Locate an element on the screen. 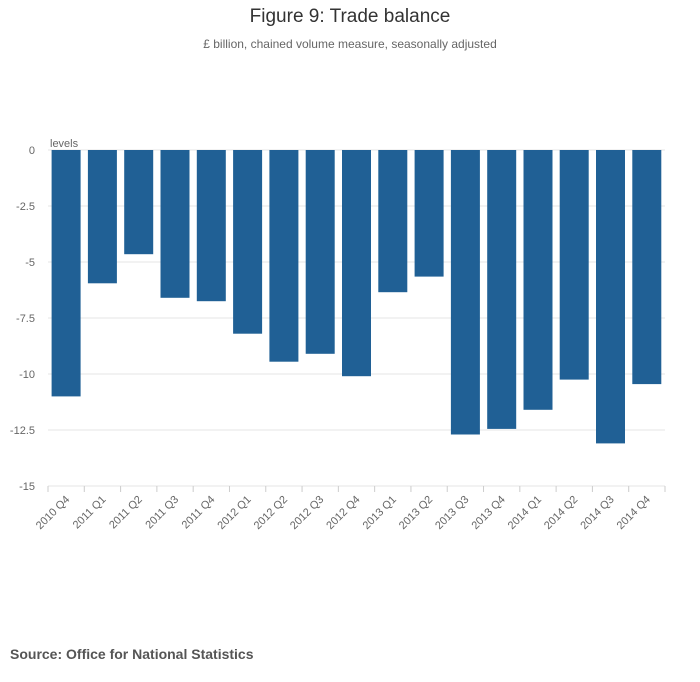 This screenshot has height=682, width=700. x-tick-label: 2014 Q4 is located at coordinates (634, 513).